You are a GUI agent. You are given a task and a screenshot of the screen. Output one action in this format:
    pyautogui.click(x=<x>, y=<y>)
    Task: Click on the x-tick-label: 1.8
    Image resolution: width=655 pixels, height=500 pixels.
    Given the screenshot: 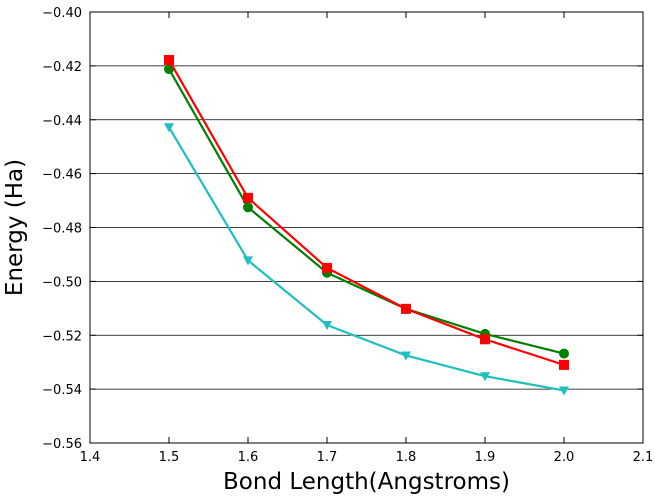 What is the action you would take?
    pyautogui.click(x=406, y=457)
    